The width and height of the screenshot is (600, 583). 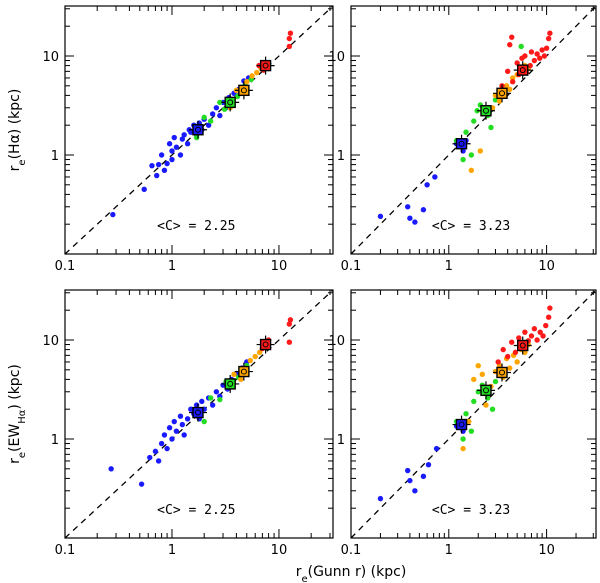 What do you see at coordinates (17, 130) in the screenshot?
I see `y-axis-label: re(Hα) (kpc)` at bounding box center [17, 130].